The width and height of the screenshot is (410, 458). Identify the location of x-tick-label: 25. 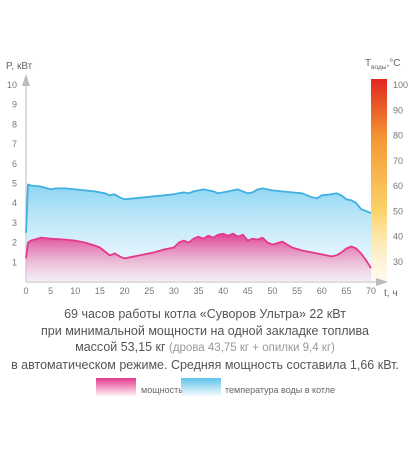
(149, 291).